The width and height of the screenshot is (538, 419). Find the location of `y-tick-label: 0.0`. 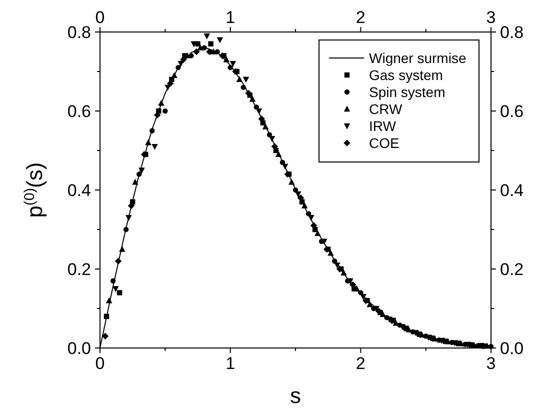

y-tick-label: 0.0 is located at coordinates (79, 348).